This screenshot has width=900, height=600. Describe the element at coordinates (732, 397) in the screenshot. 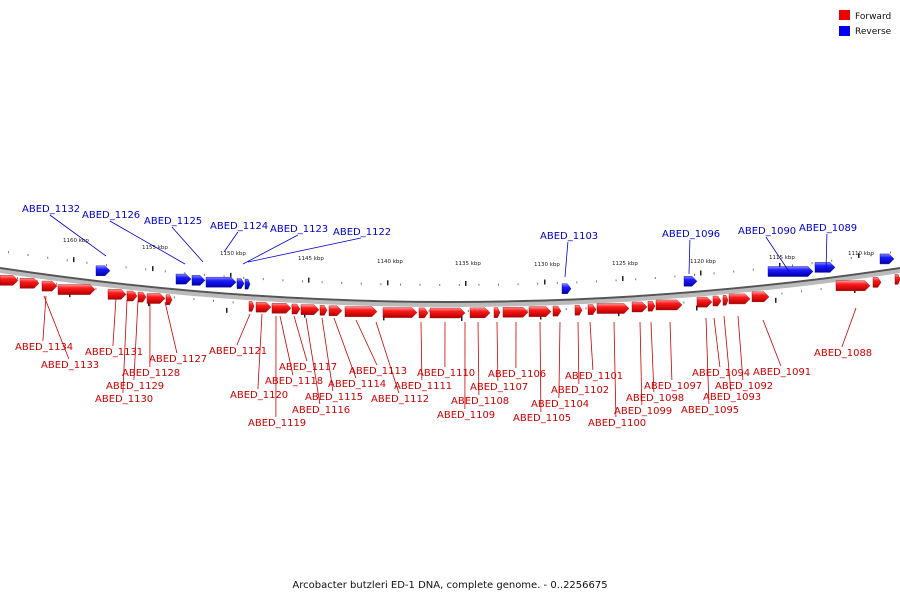

I see `gene-label: ABED_1093` at that location.